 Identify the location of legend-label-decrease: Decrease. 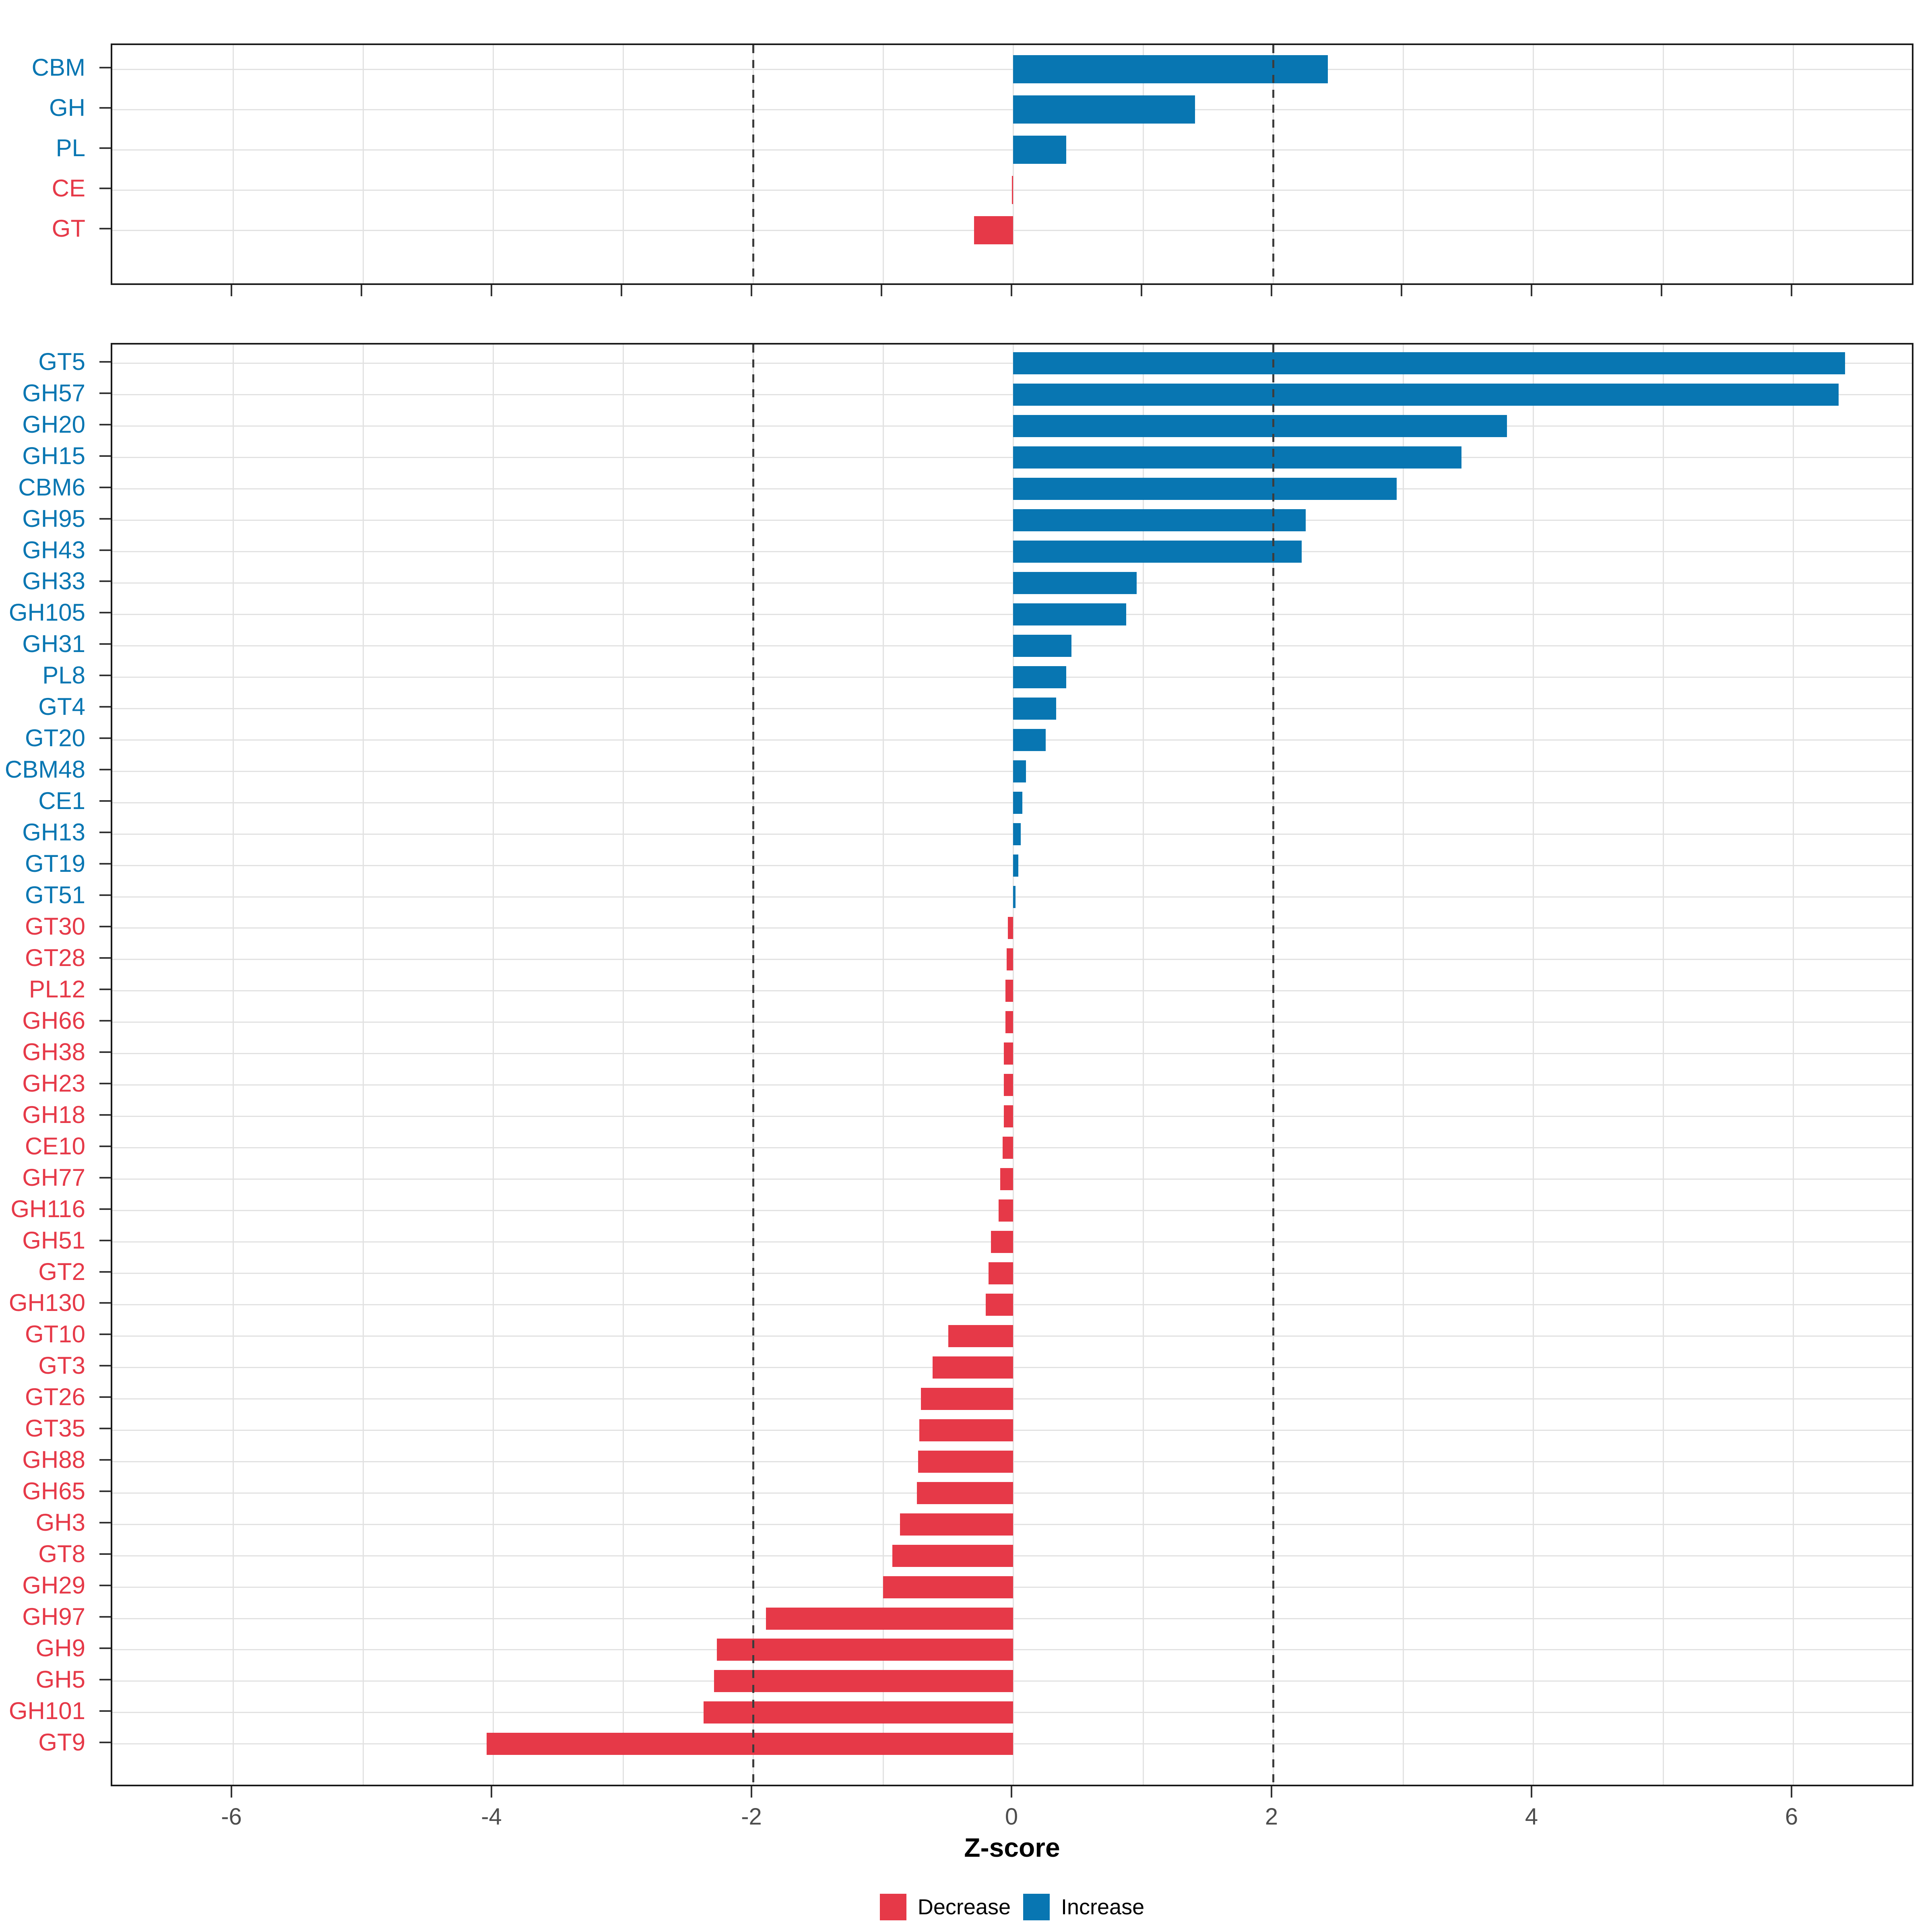
(964, 1907).